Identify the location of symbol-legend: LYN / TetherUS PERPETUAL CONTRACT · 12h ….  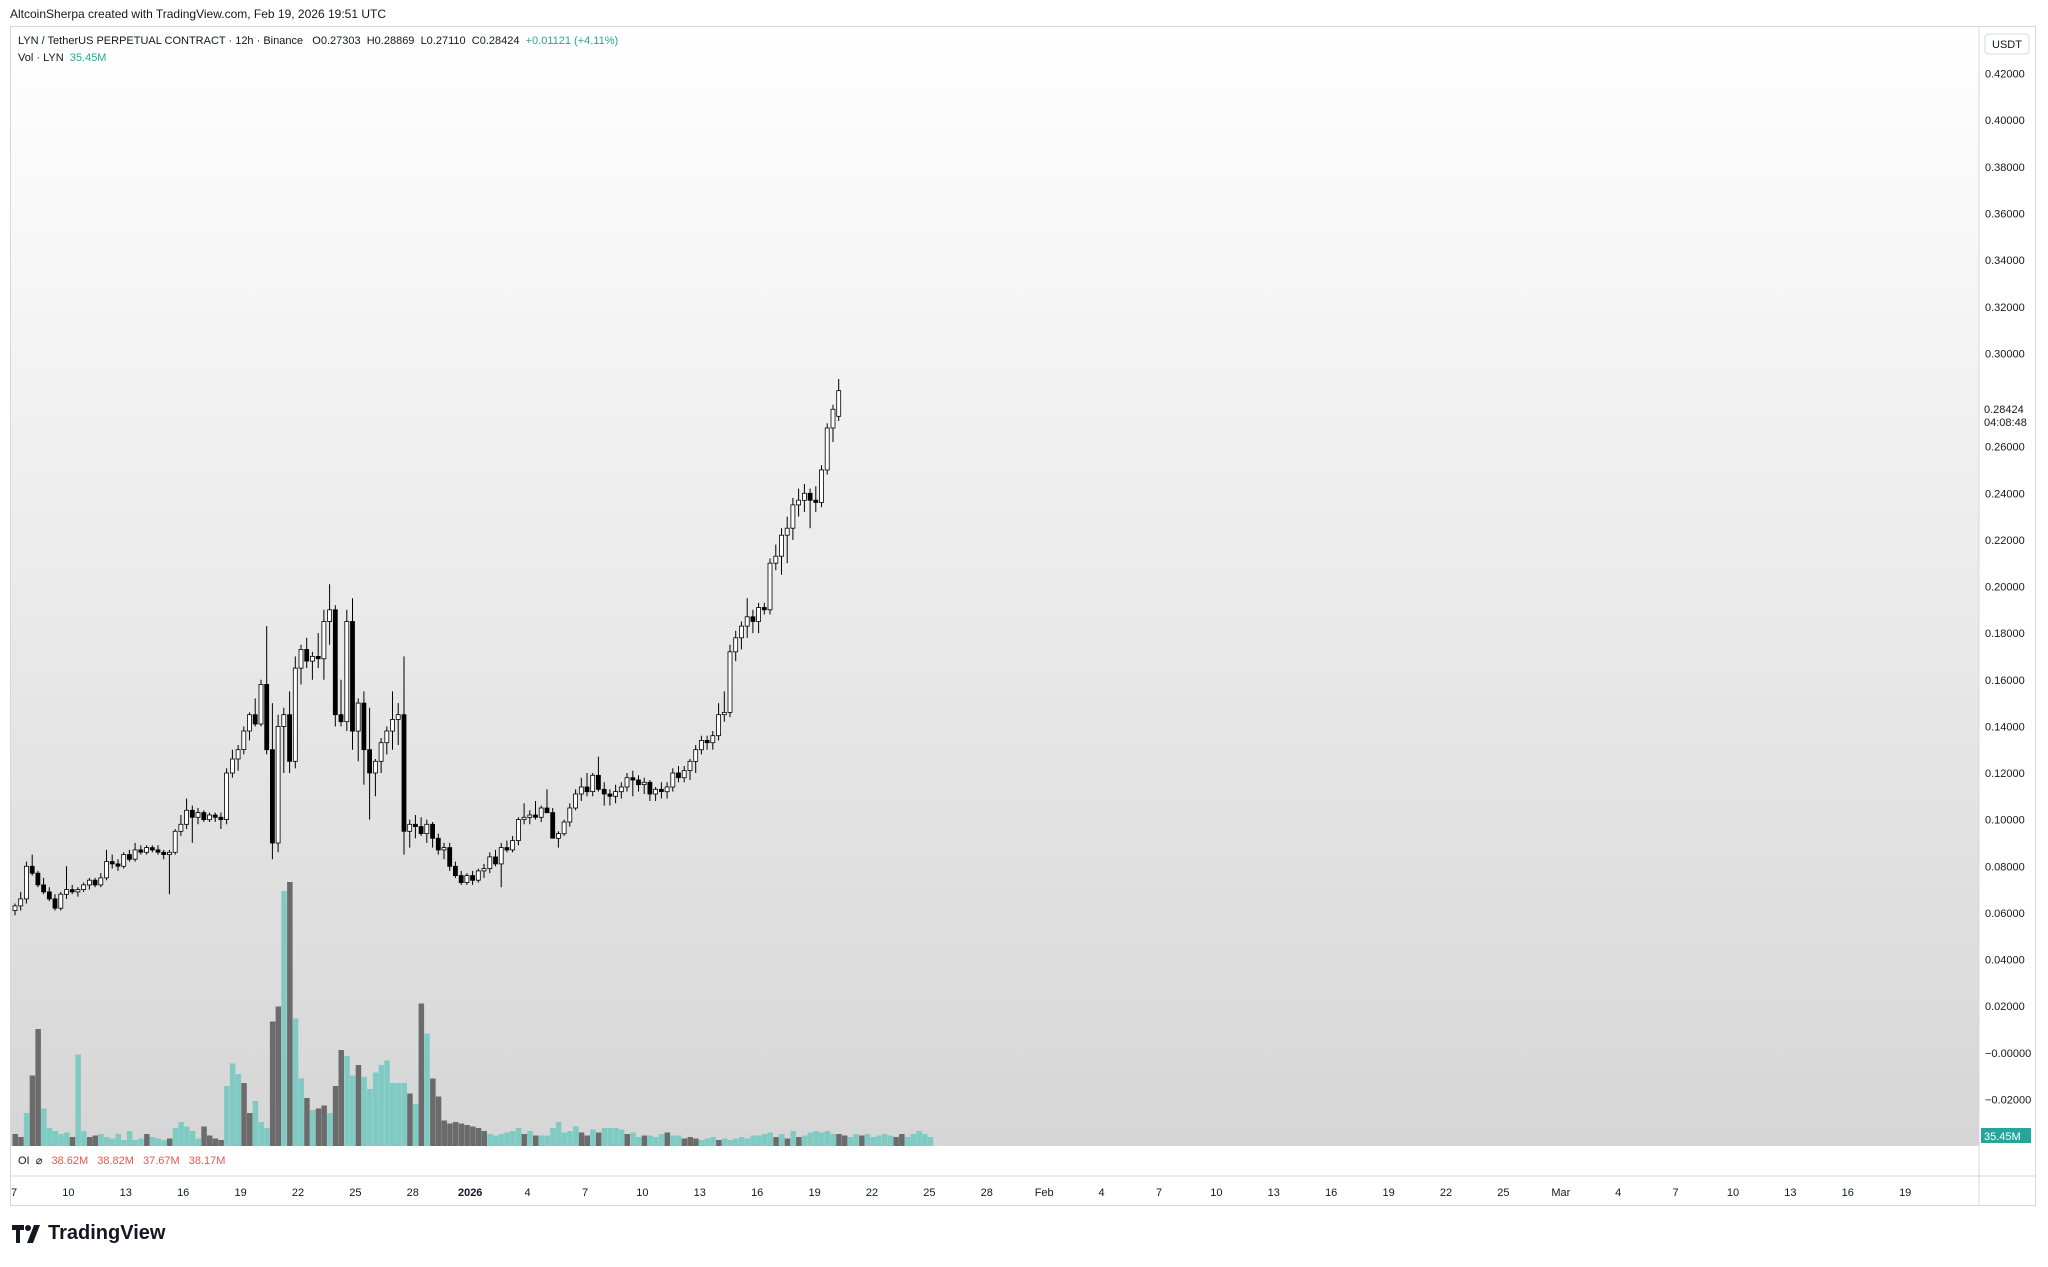
(318, 41).